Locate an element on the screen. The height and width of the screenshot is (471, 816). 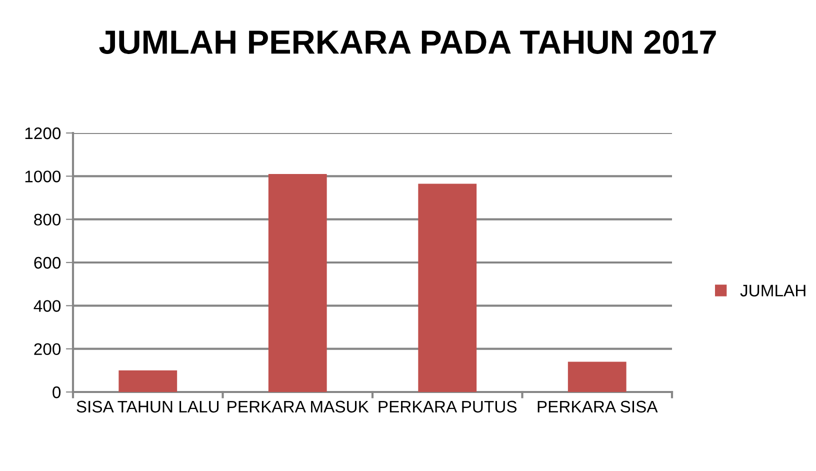
y-tick-label: 600 is located at coordinates (47, 262).